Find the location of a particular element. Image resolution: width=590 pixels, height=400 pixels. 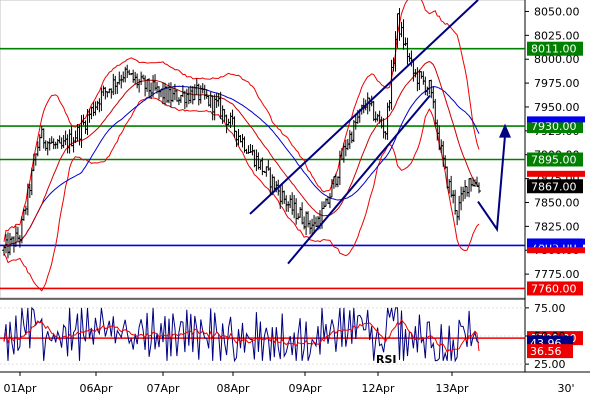

x-tick-label: 09Apr is located at coordinates (305, 388).